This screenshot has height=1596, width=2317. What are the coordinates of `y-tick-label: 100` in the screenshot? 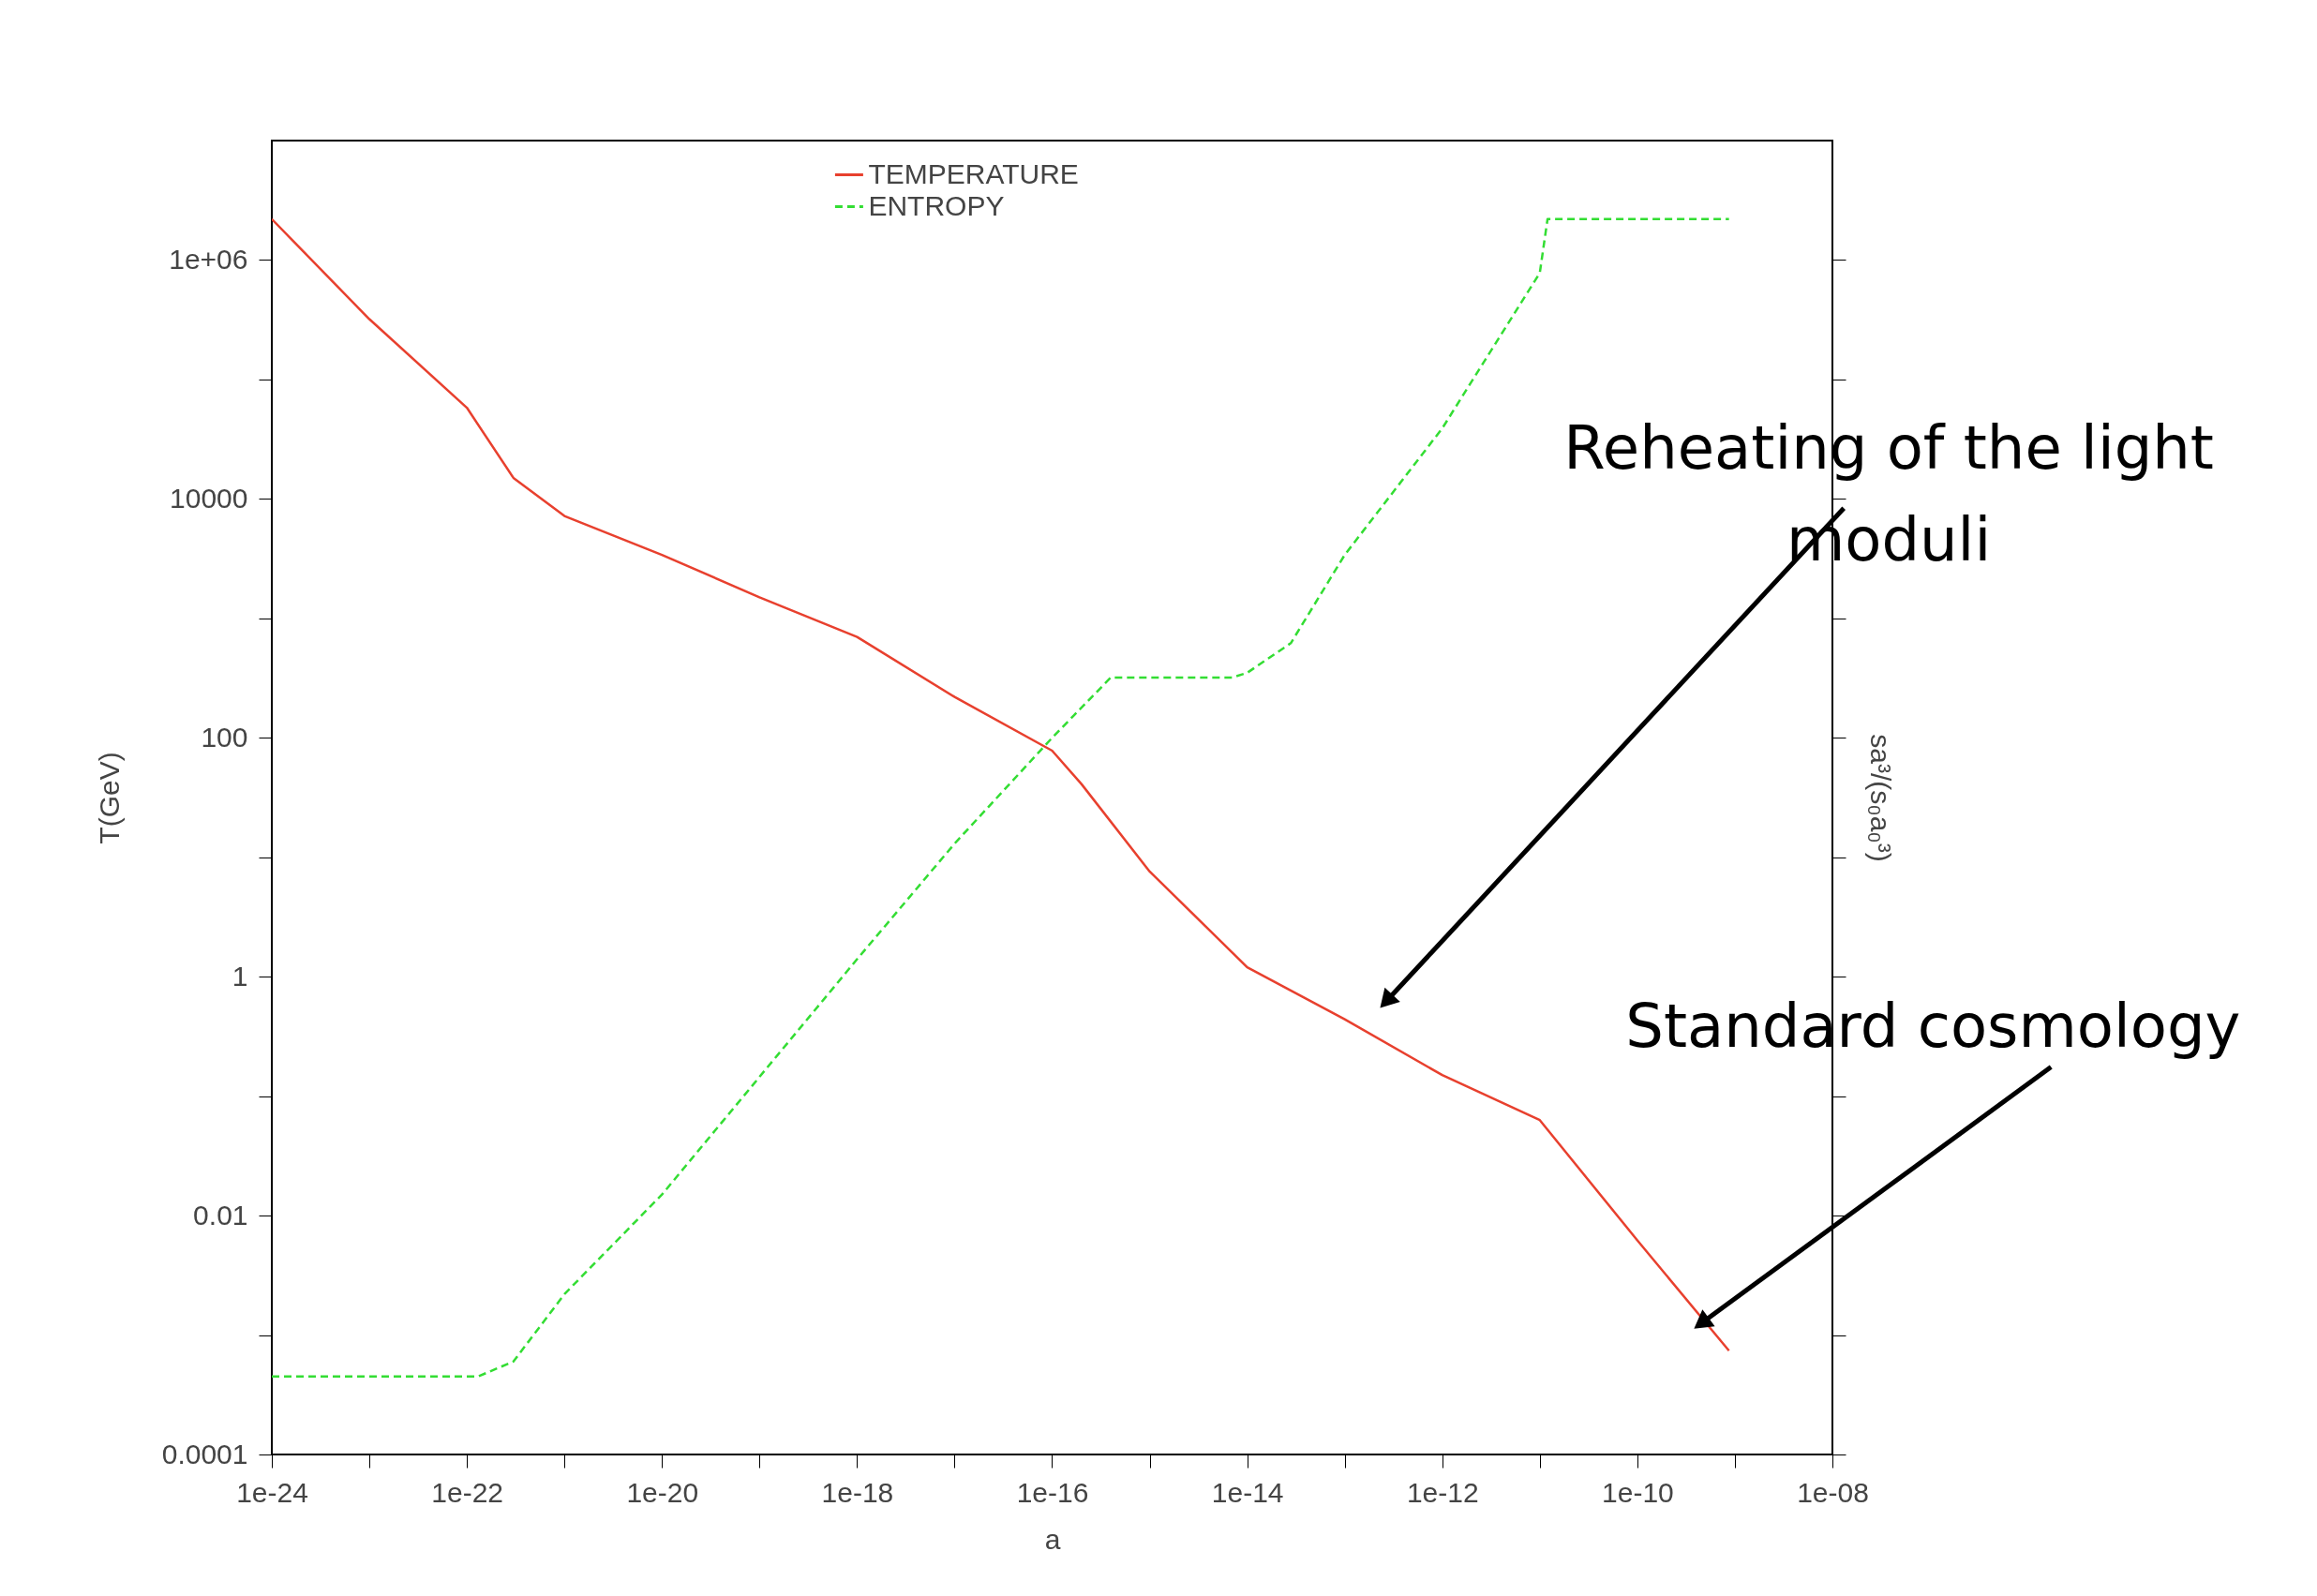 It's located at (225, 737).